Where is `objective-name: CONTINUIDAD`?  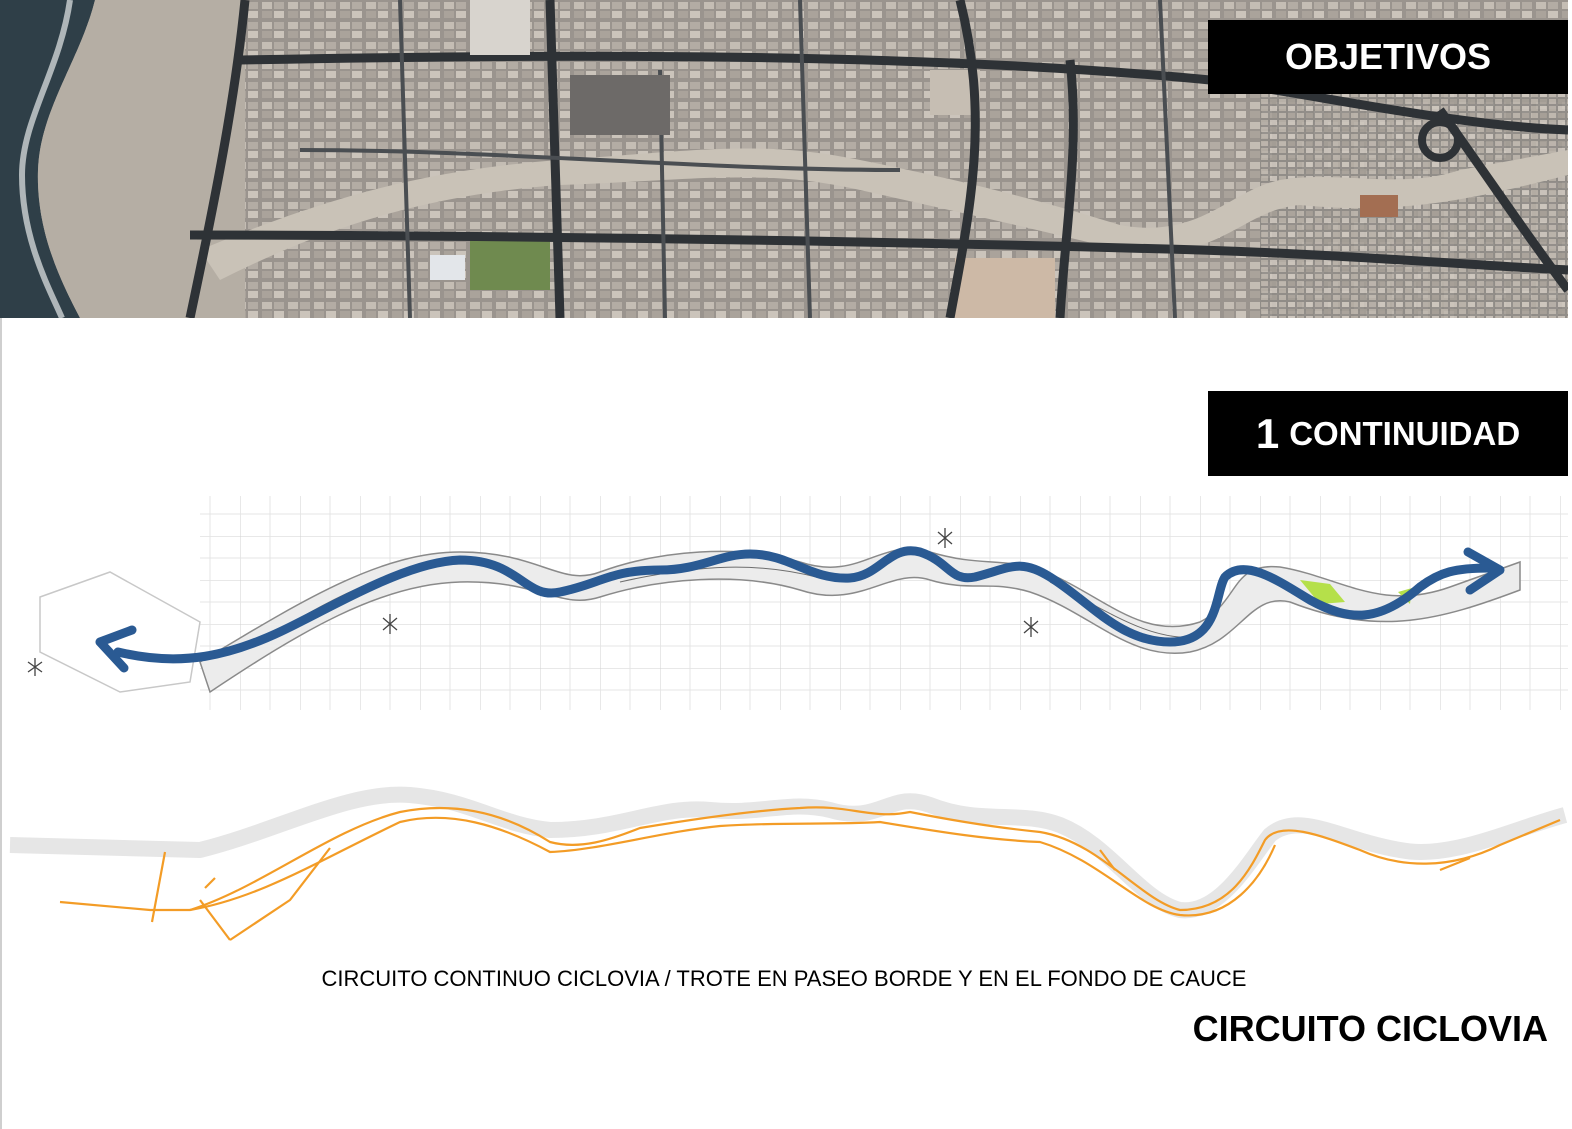 objective-name: CONTINUIDAD is located at coordinates (1405, 433).